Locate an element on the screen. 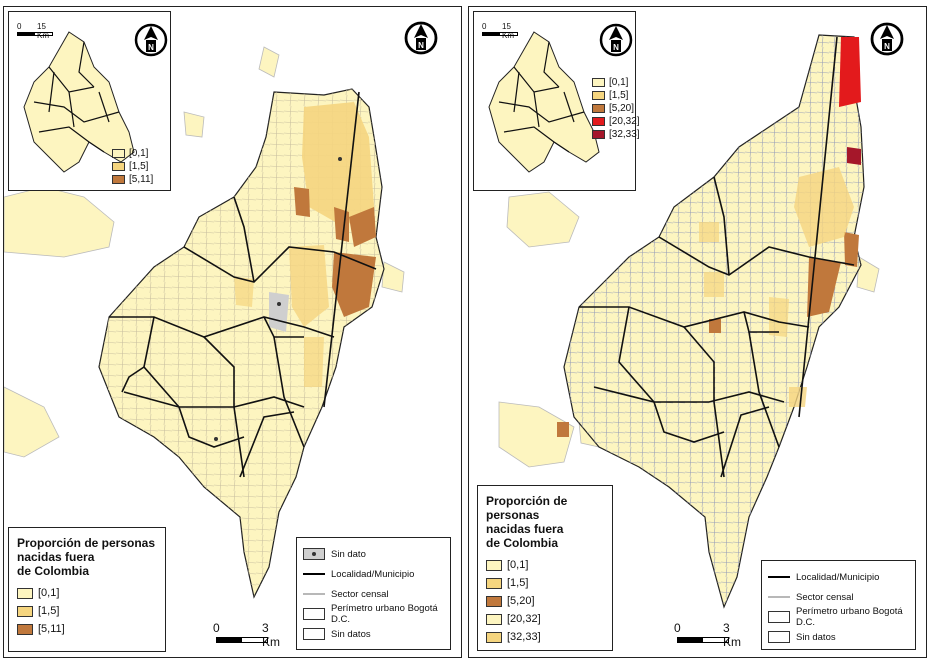 The width and height of the screenshot is (935, 665). inset-legend-row: [5,20] is located at coordinates (616, 108).